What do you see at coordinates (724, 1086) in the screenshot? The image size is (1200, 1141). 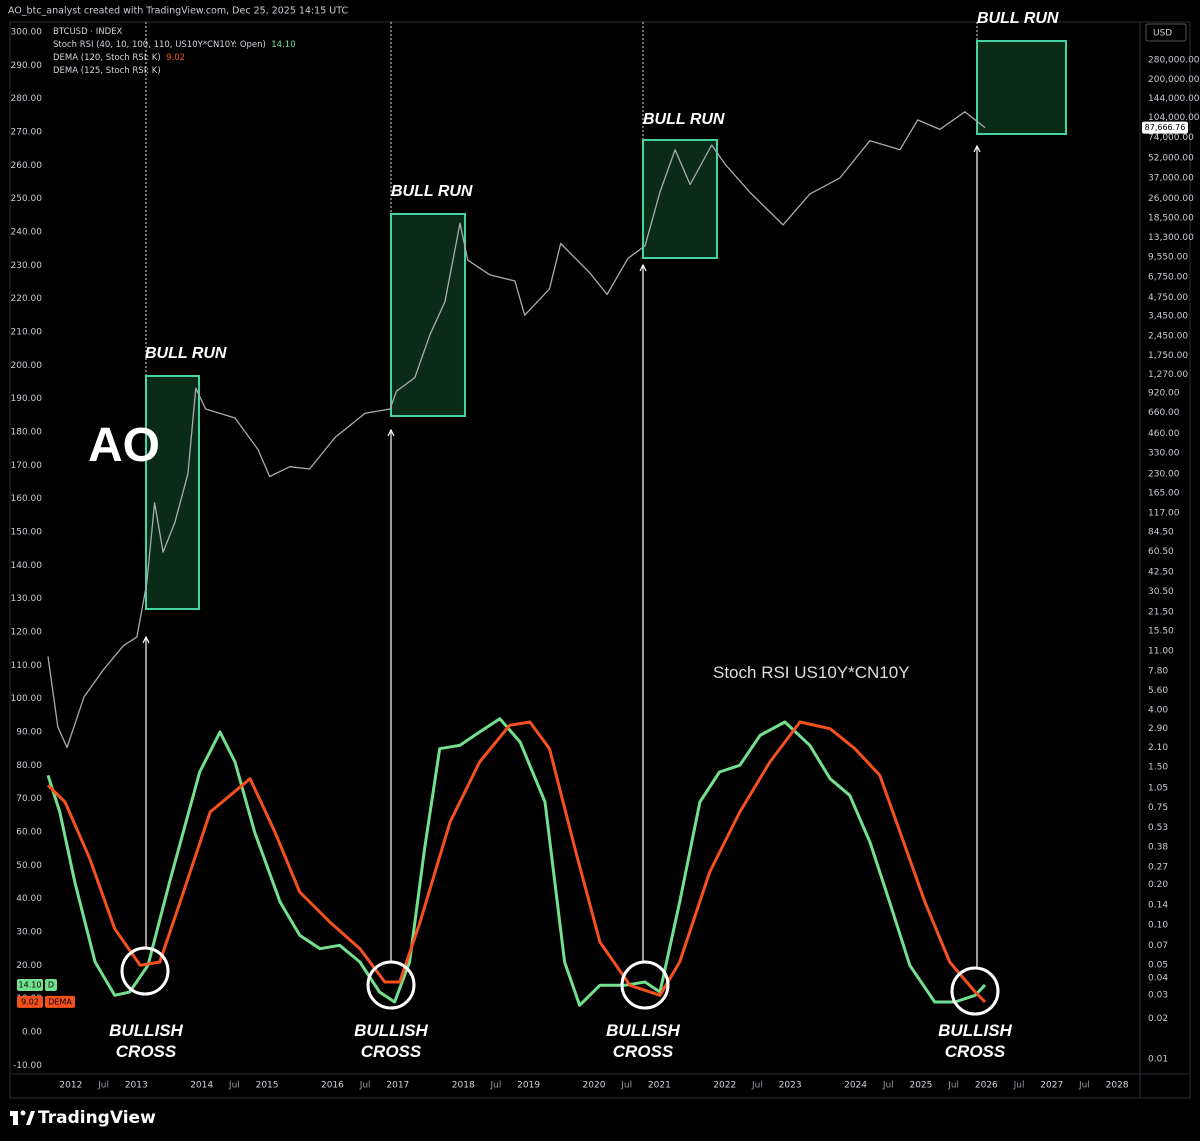 I see `x-tick-label: 2022` at bounding box center [724, 1086].